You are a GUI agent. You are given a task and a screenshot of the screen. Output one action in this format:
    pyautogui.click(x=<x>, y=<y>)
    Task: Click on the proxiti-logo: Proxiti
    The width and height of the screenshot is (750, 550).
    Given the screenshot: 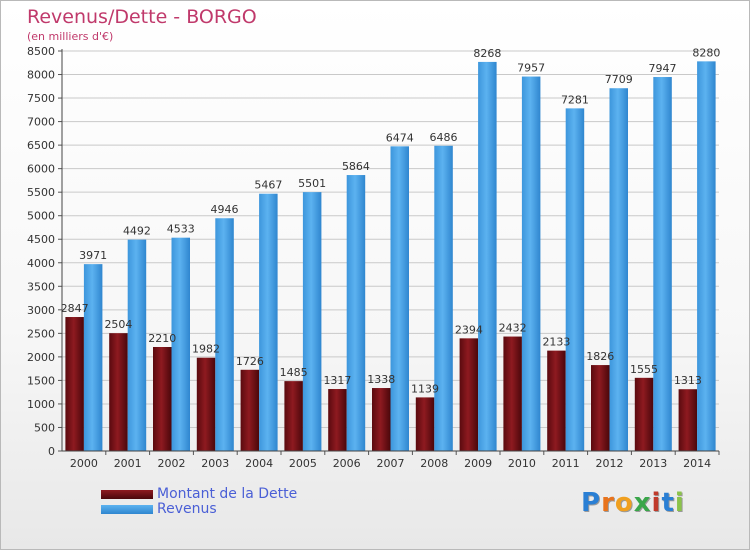 What is the action you would take?
    pyautogui.click(x=633, y=503)
    